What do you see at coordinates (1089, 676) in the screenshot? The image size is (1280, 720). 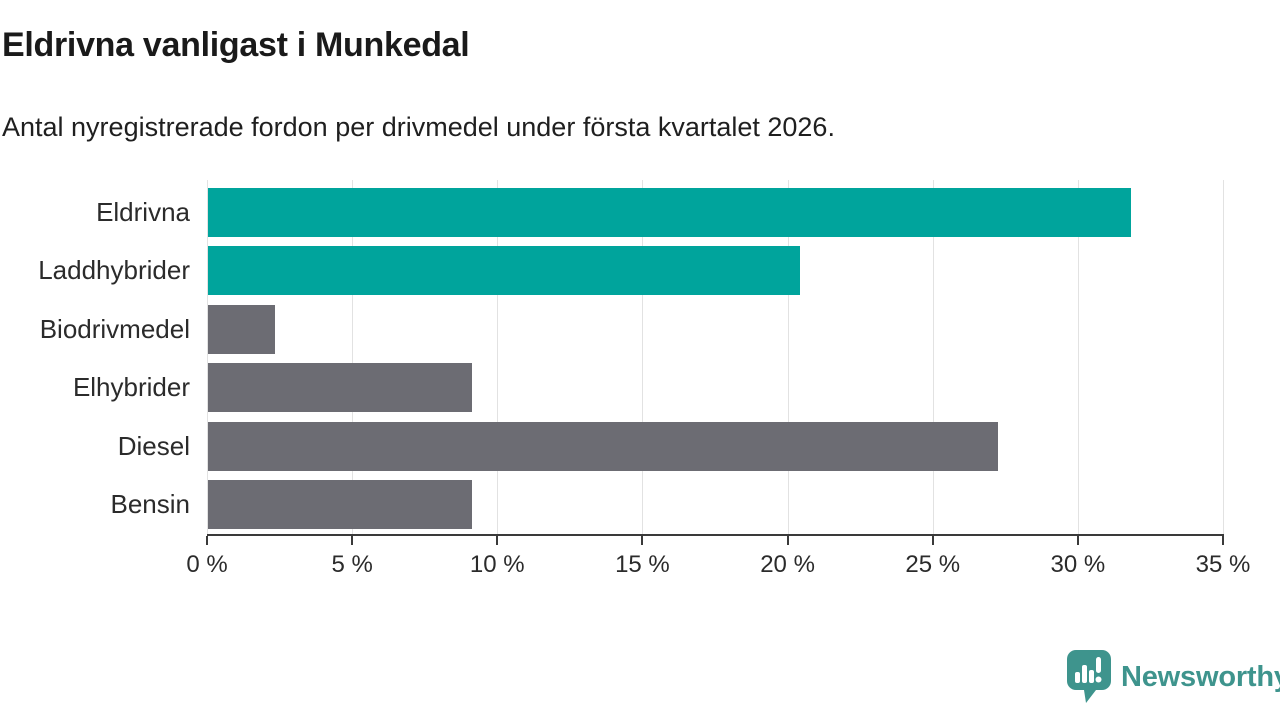 I see `bar-chart-speech-bubble-icon` at bounding box center [1089, 676].